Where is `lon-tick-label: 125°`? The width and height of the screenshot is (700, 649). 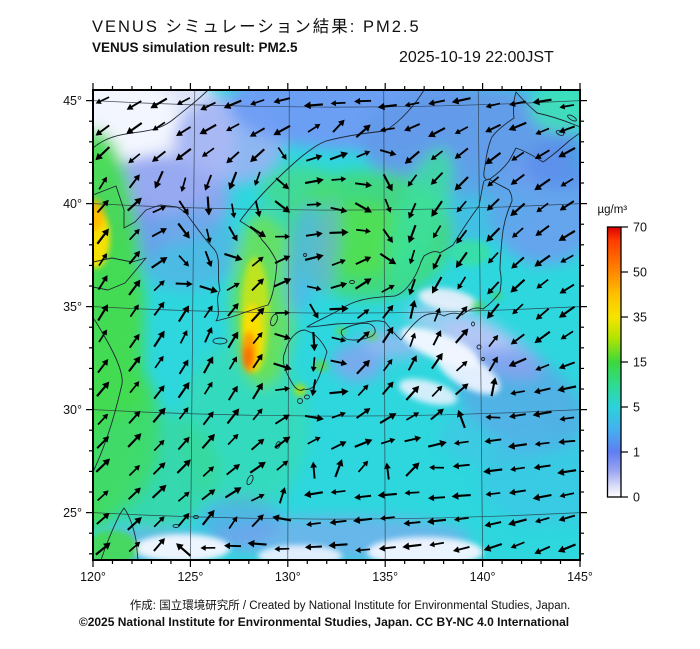 lon-tick-label: 125° is located at coordinates (190, 577).